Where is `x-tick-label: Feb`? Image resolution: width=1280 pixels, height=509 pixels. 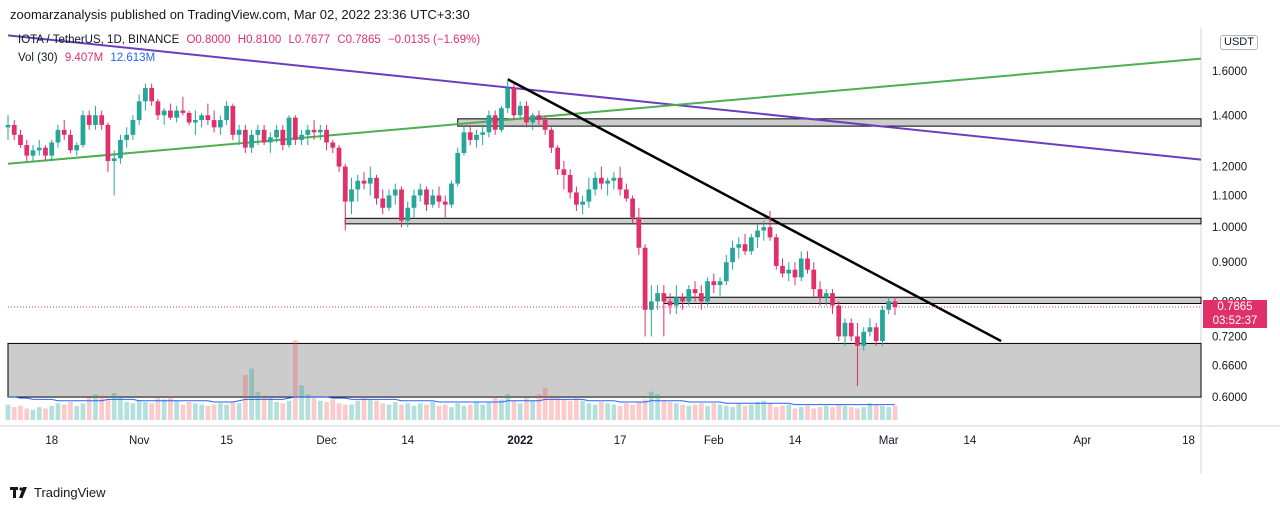
x-tick-label: Feb is located at coordinates (714, 441).